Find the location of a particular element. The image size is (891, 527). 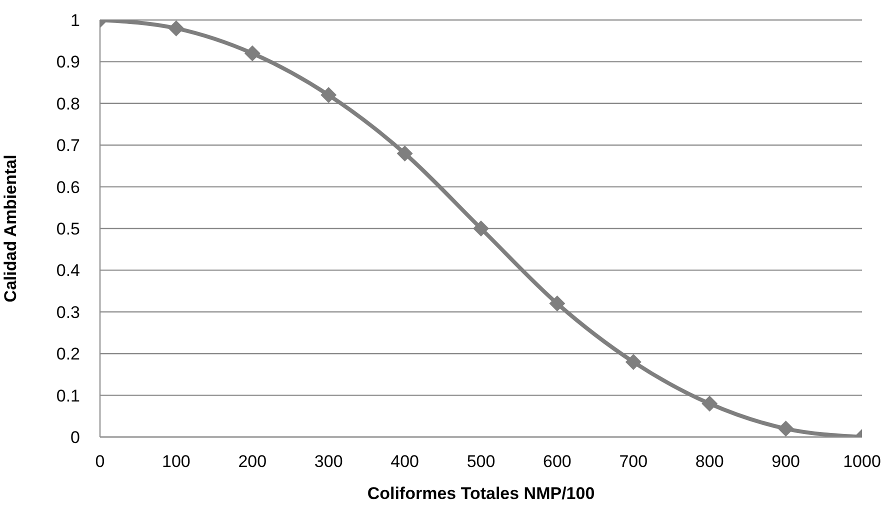

y-tick-label: 0.4 is located at coordinates (68, 270).